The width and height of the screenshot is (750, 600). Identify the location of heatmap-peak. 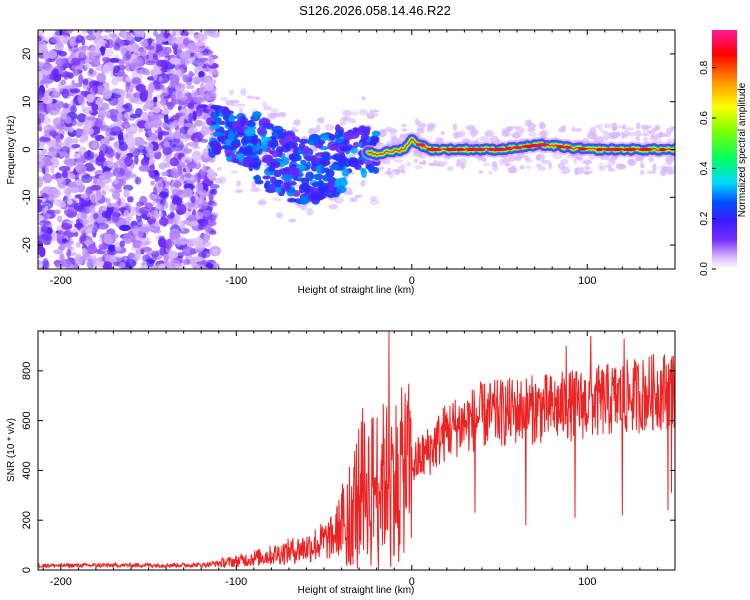
(460, 149).